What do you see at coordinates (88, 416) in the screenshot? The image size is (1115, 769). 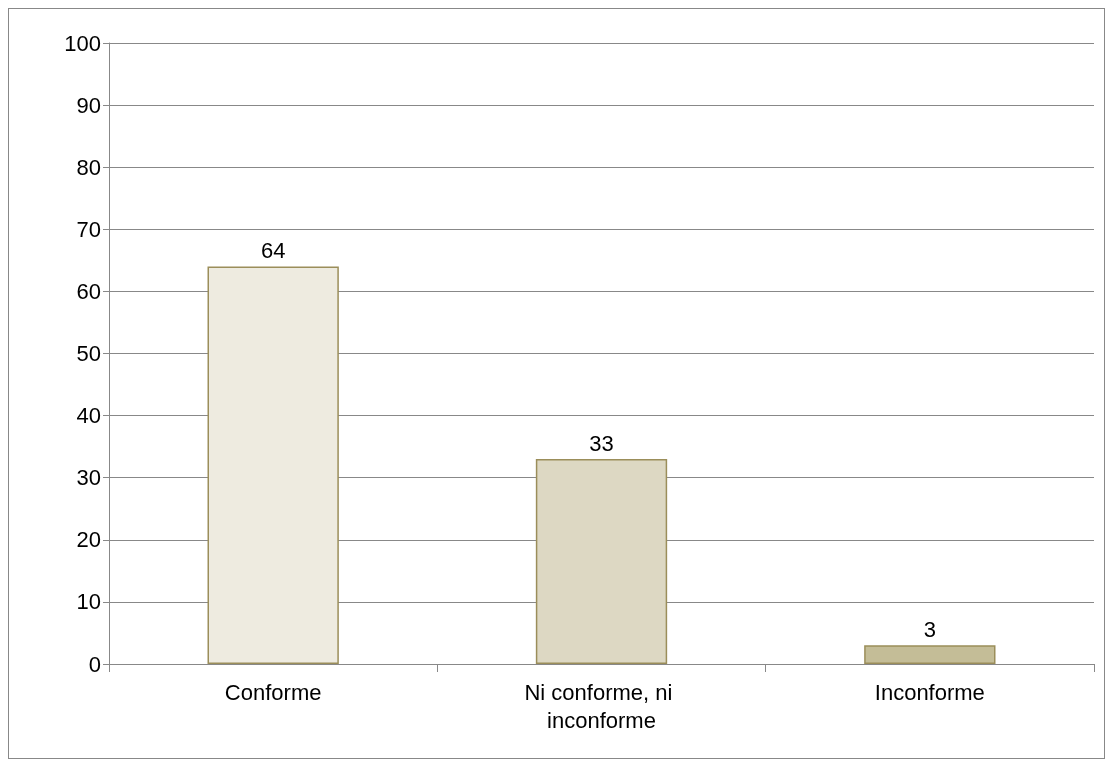 I see `y-tick-label: 40` at bounding box center [88, 416].